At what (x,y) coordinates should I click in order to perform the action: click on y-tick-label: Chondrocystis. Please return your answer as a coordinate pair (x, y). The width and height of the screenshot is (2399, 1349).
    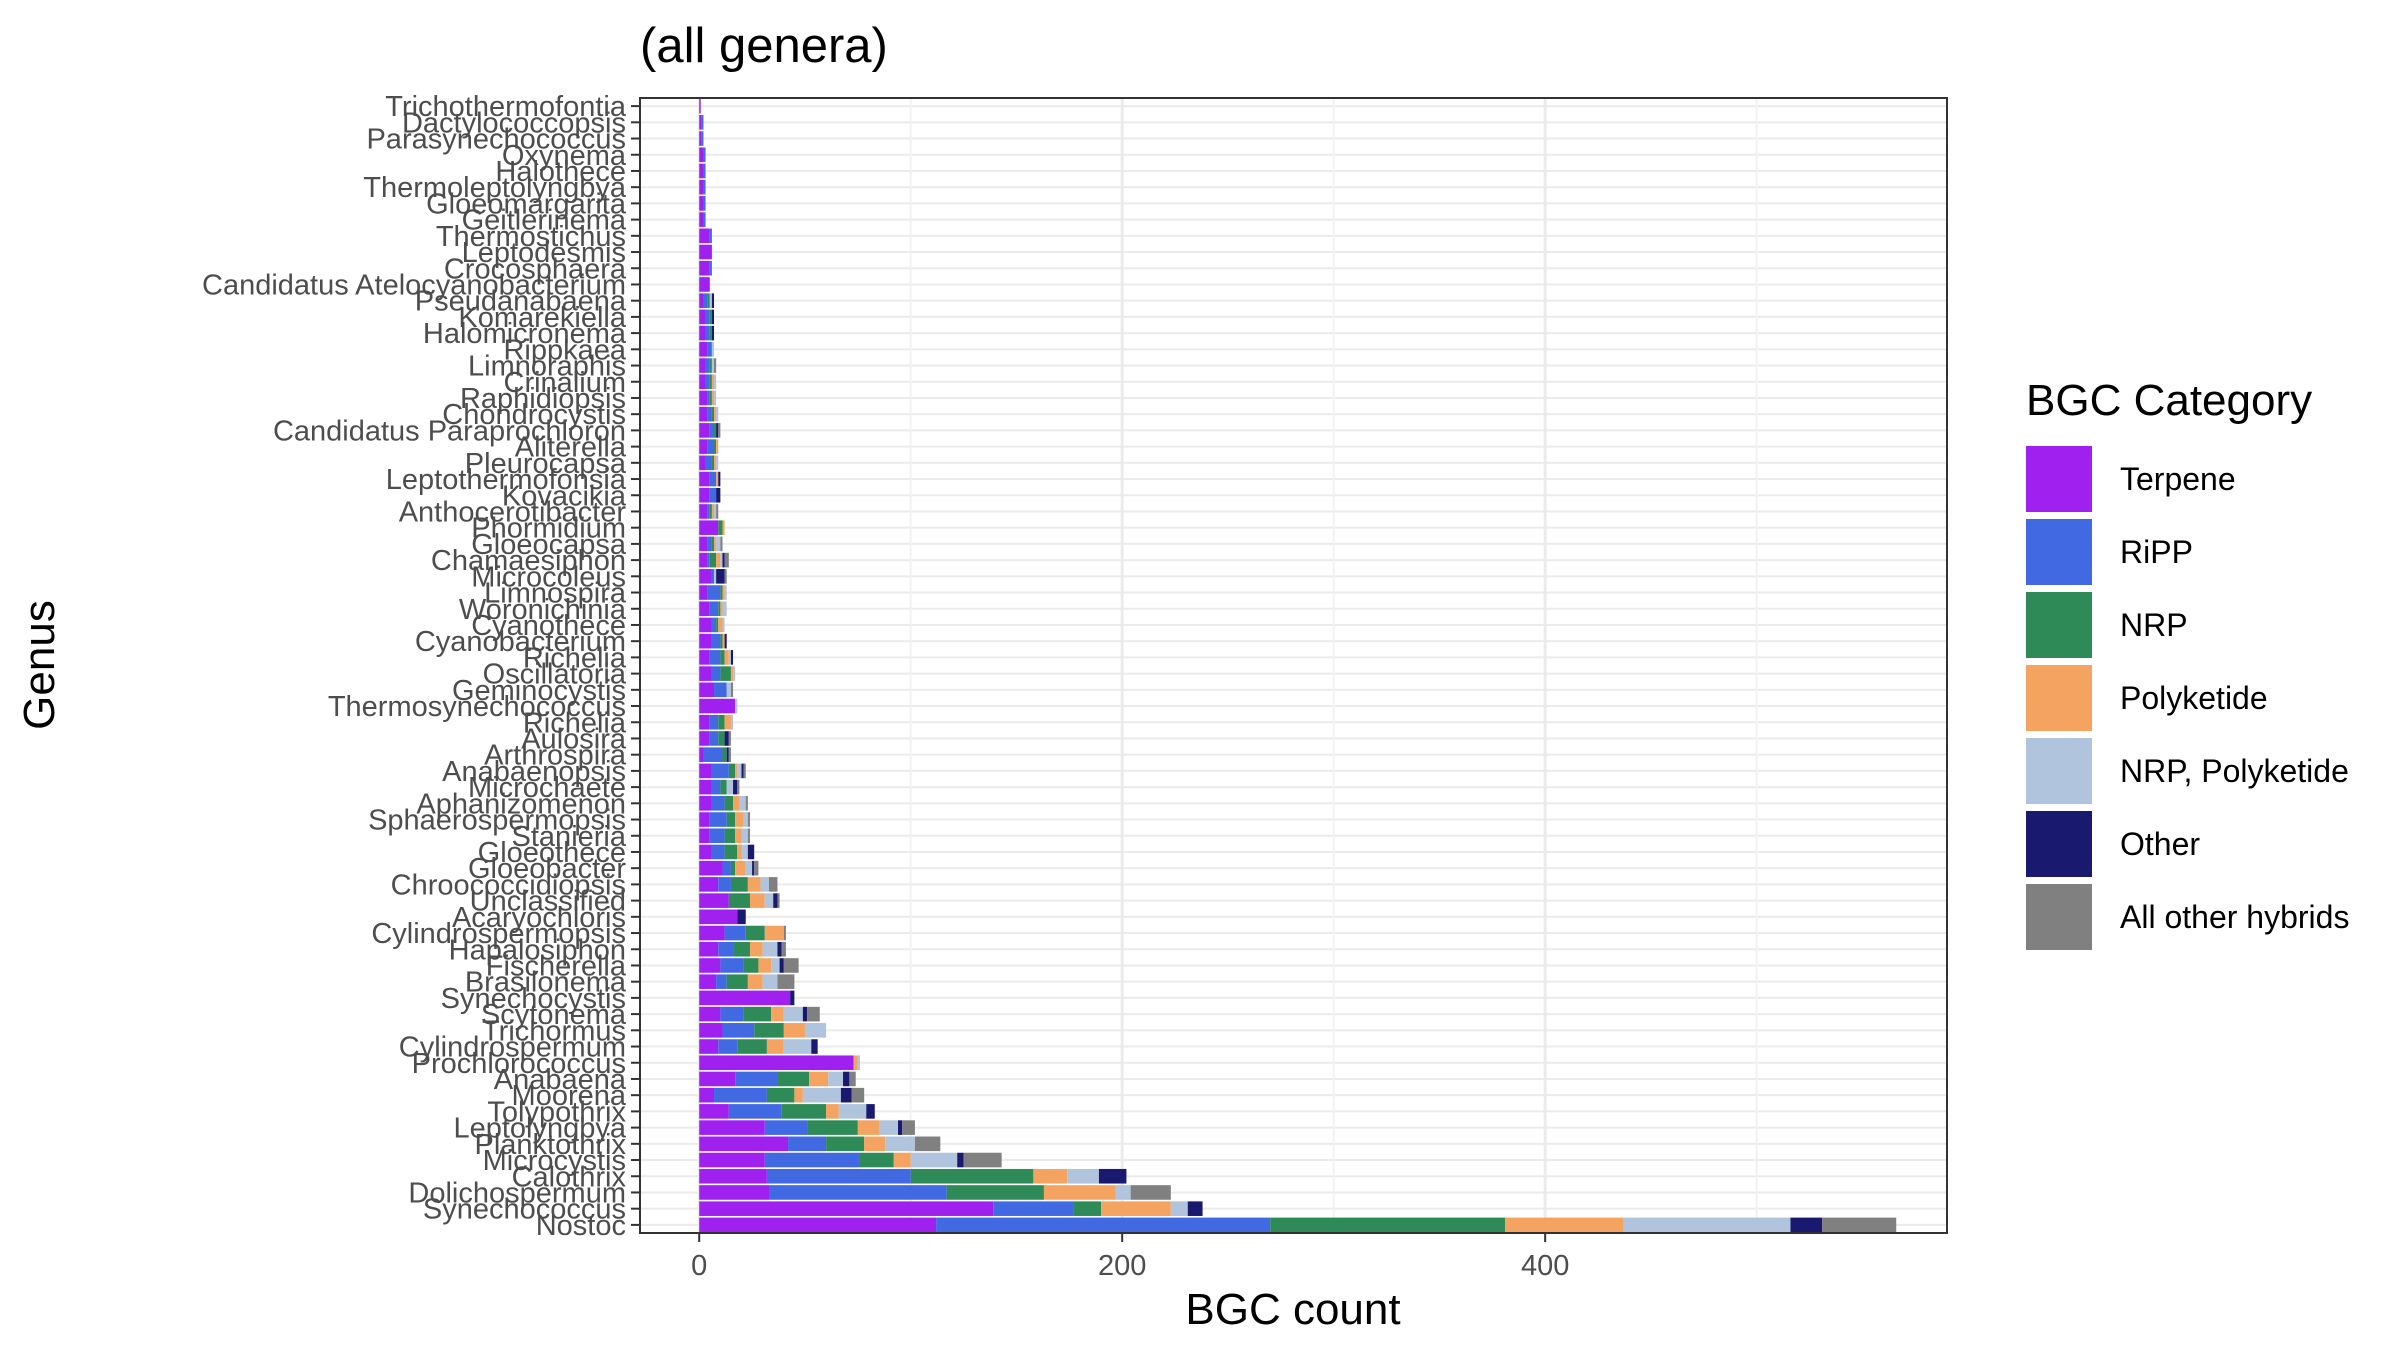
    Looking at the image, I should click on (534, 415).